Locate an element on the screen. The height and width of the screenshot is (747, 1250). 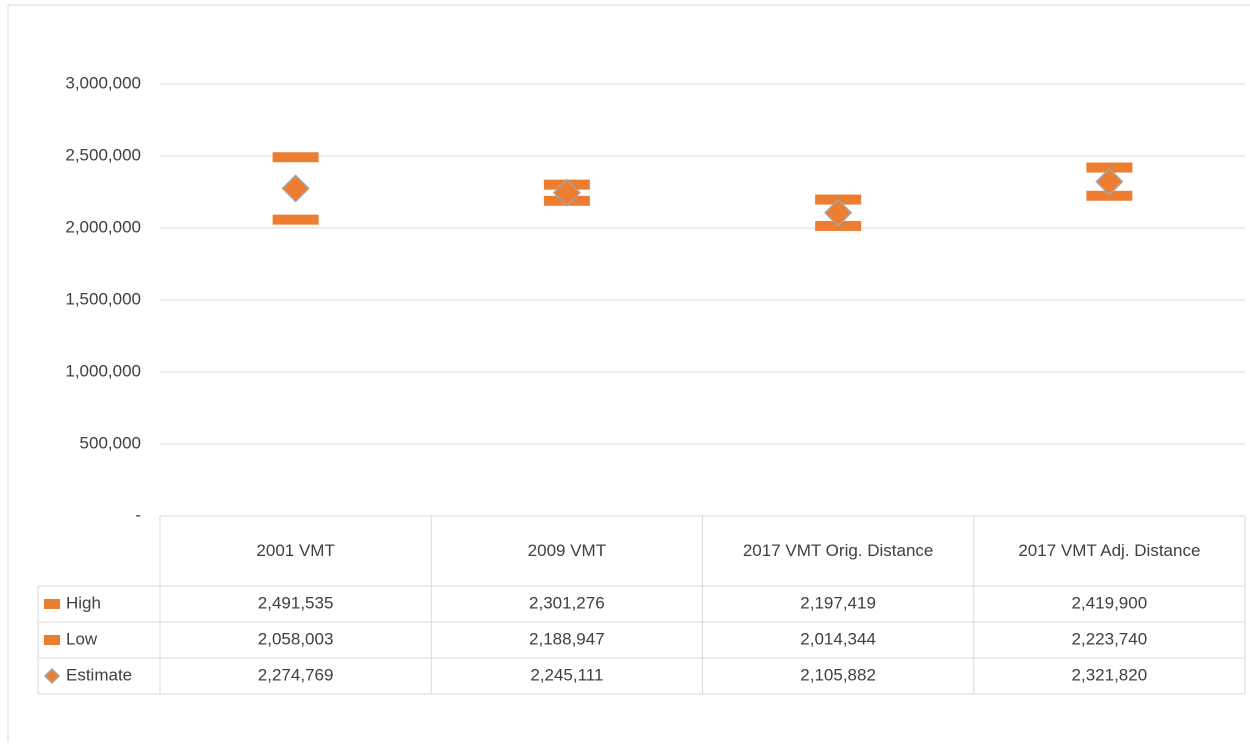
table-value: 2,491,535 is located at coordinates (296, 602).